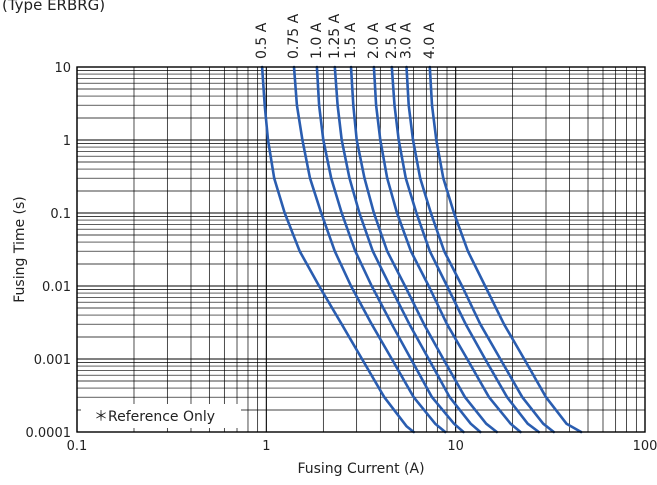  I want to click on series-label-2: 1.0 A, so click(317, 40).